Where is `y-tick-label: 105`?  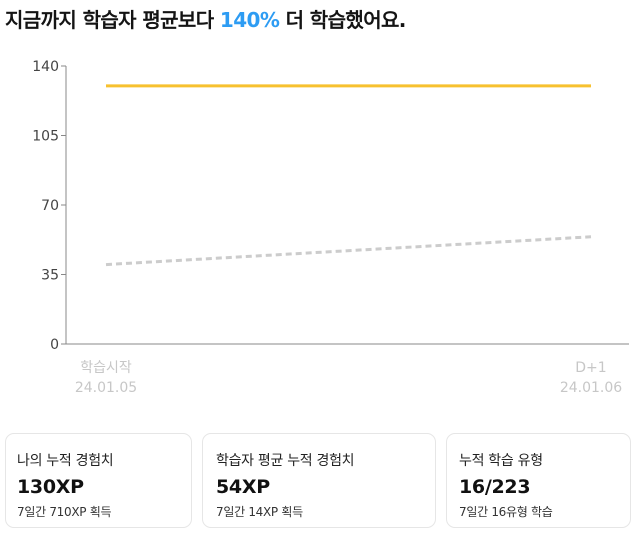 y-tick-label: 105 is located at coordinates (45, 137).